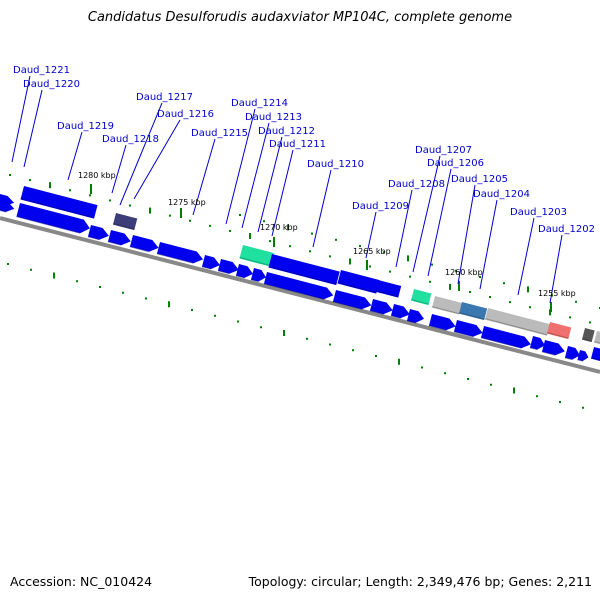  I want to click on scale-label: 1270 kbp, so click(279, 227).